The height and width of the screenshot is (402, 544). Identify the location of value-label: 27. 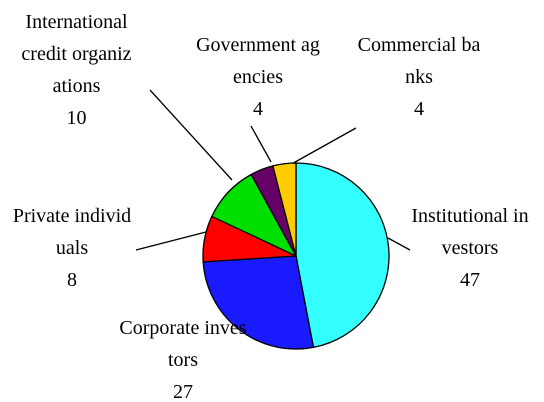
(183, 391).